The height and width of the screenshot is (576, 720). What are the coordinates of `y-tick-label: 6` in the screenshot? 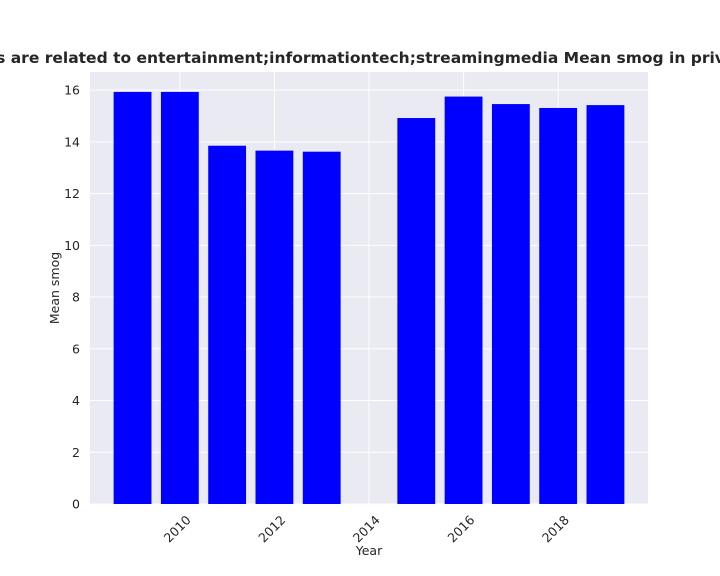 It's located at (76, 348).